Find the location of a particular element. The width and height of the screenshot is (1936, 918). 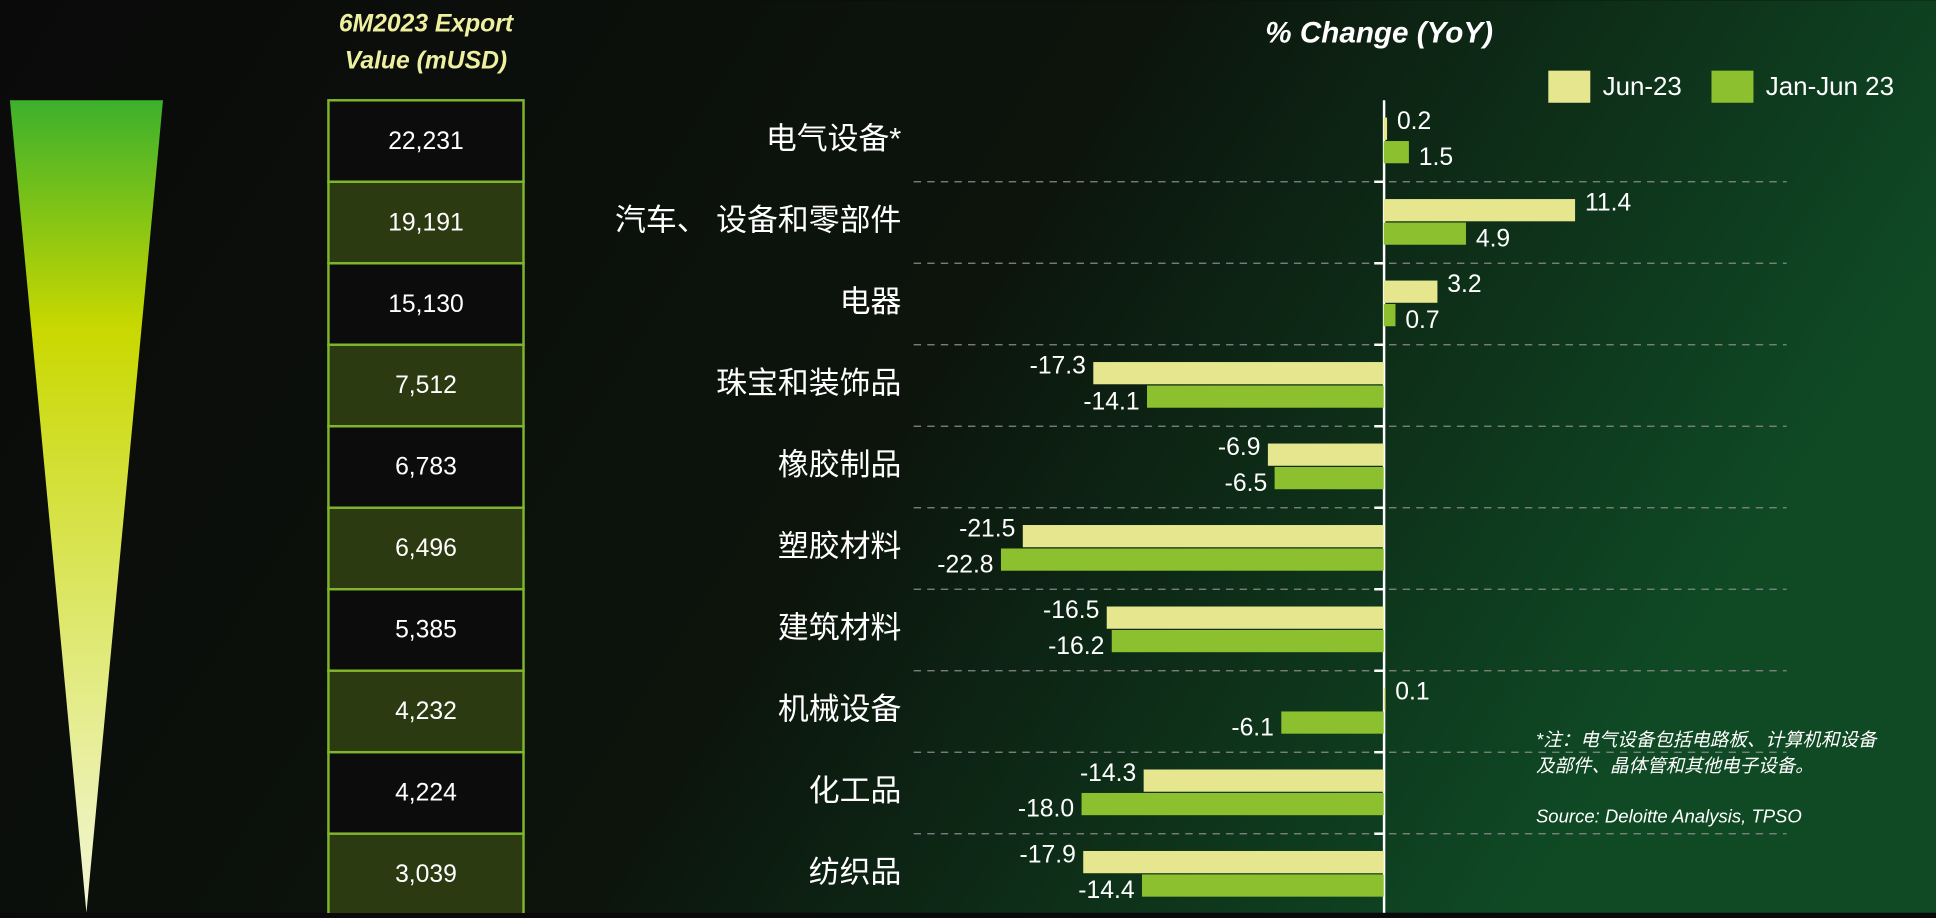

table-value: 19,191 is located at coordinates (426, 222).